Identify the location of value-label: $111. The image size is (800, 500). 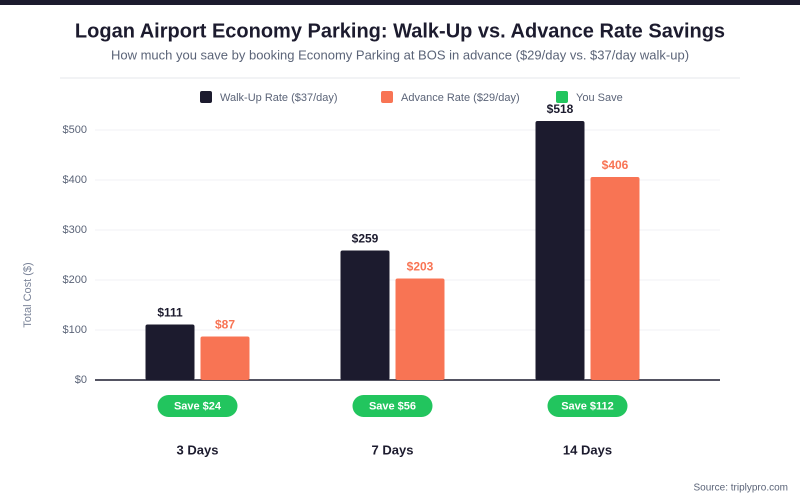
(170, 313).